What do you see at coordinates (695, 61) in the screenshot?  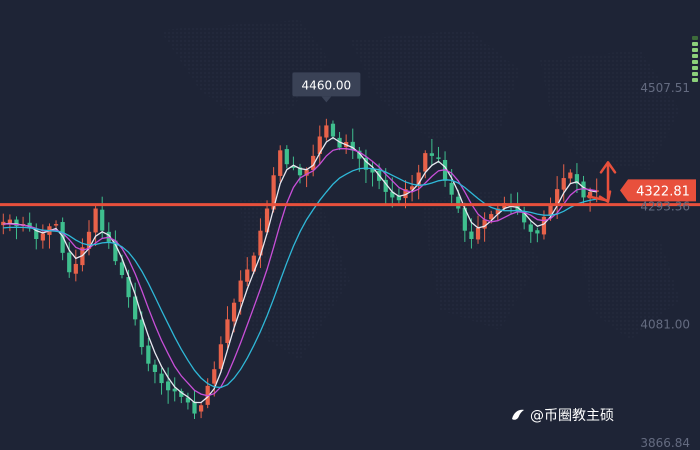 I see `signal-meter-icon` at bounding box center [695, 61].